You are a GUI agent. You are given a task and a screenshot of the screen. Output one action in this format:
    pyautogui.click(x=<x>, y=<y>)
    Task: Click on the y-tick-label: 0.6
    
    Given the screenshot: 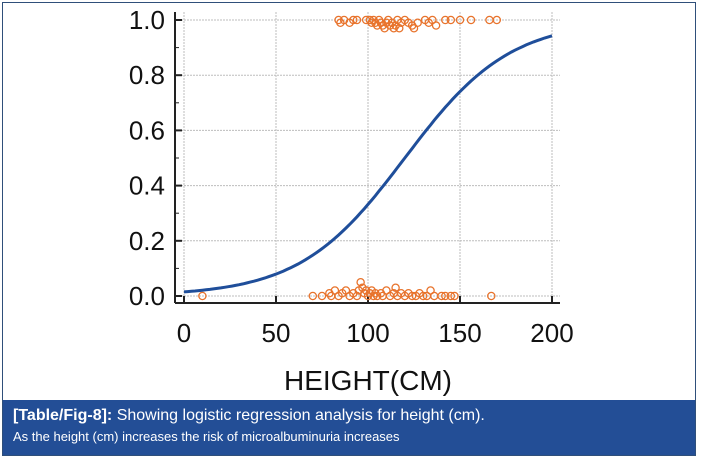 What is the action you would take?
    pyautogui.click(x=147, y=130)
    